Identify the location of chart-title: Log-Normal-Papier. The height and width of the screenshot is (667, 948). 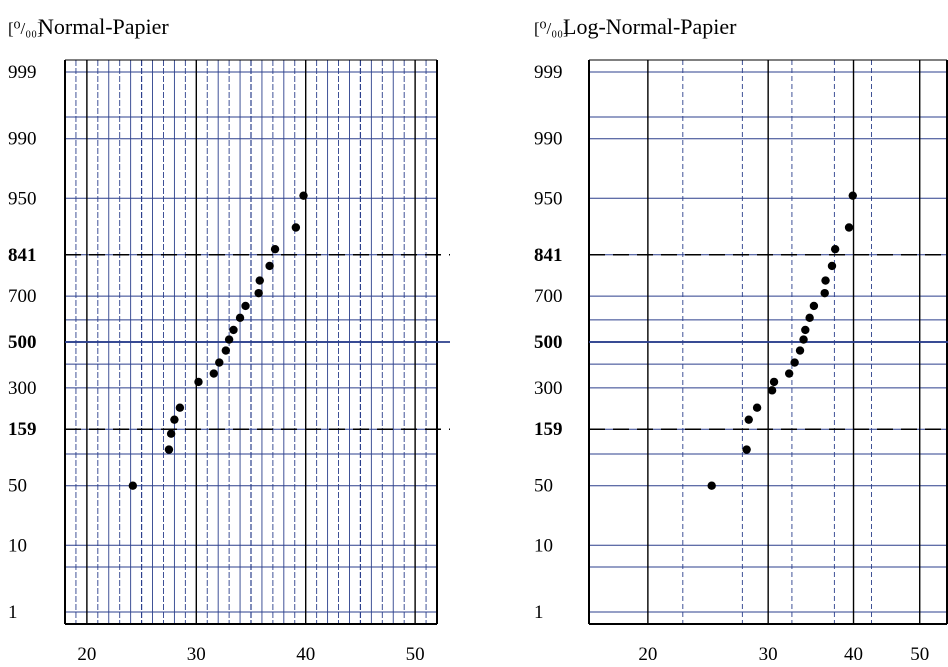
(650, 26).